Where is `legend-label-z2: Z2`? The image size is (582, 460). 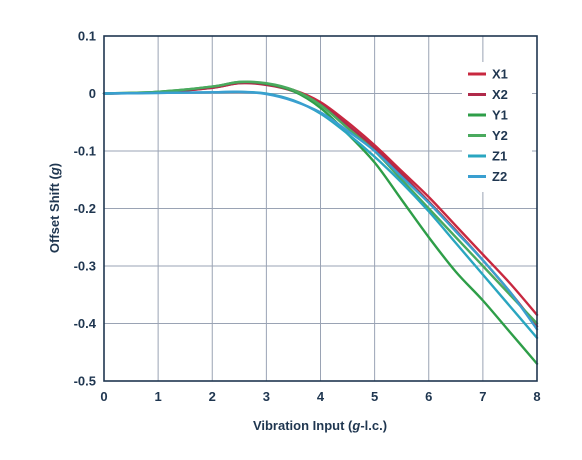
legend-label-z2: Z2 is located at coordinates (499, 176).